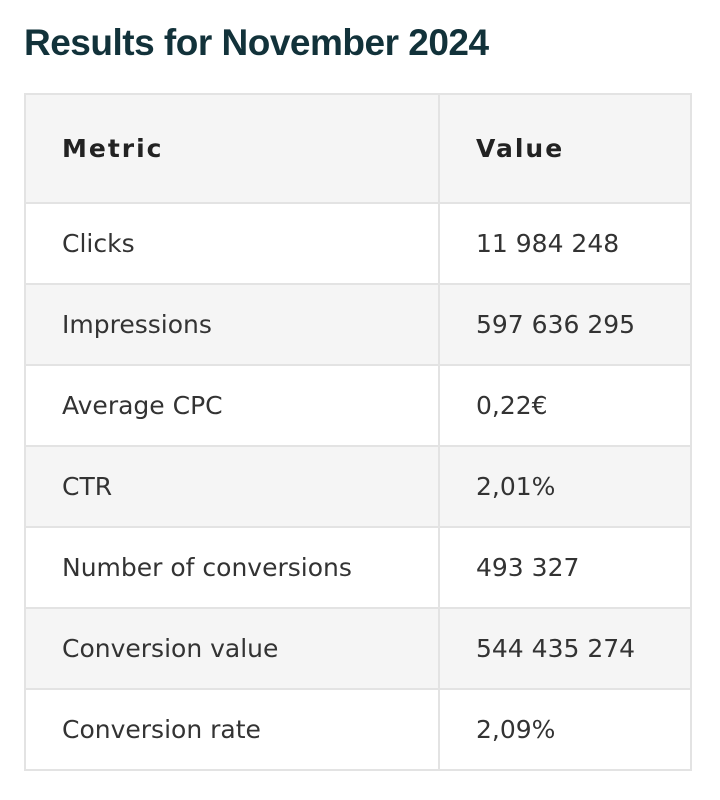 Image resolution: width=720 pixels, height=800 pixels. Describe the element at coordinates (565, 243) in the screenshot. I see `value-cell: 11 984 248` at that location.